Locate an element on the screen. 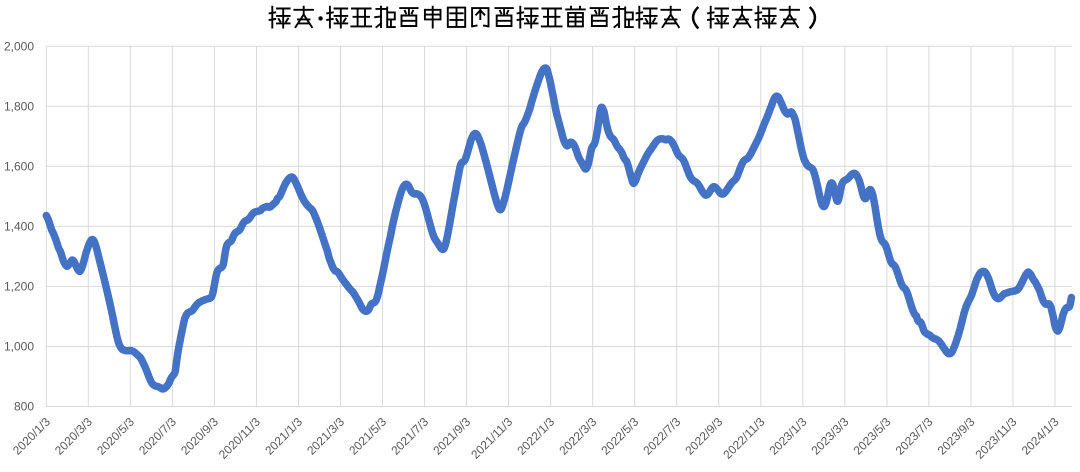 The image size is (1080, 472). svg-text: 1,800 is located at coordinates (19, 107).